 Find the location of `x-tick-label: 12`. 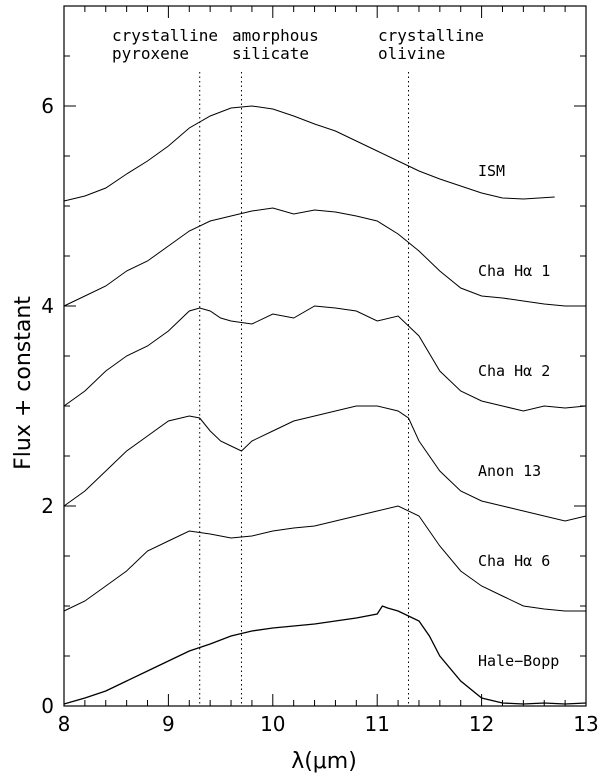

x-tick-label: 12 is located at coordinates (481, 724).